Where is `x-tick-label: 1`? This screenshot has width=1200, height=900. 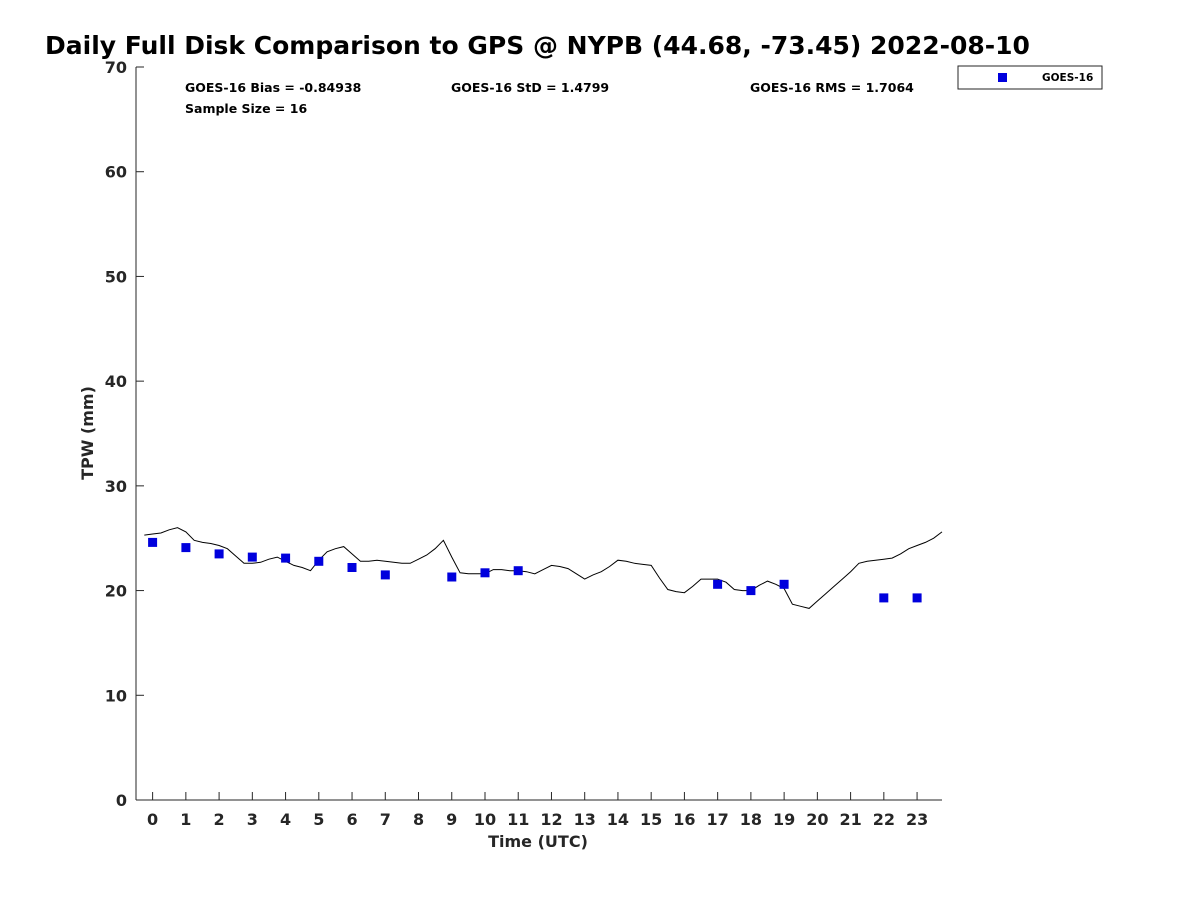
x-tick-label: 1 is located at coordinates (185, 819).